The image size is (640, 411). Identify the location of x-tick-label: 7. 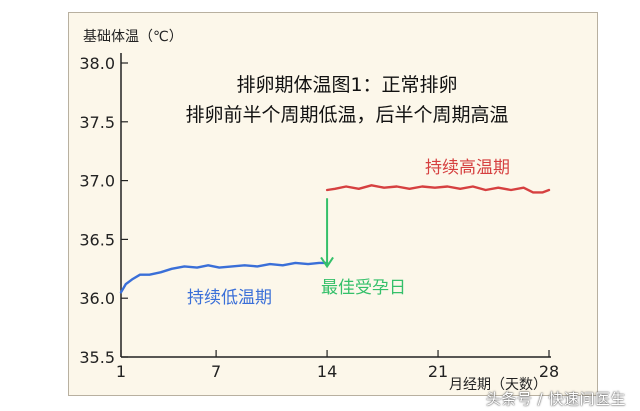
(216, 371).